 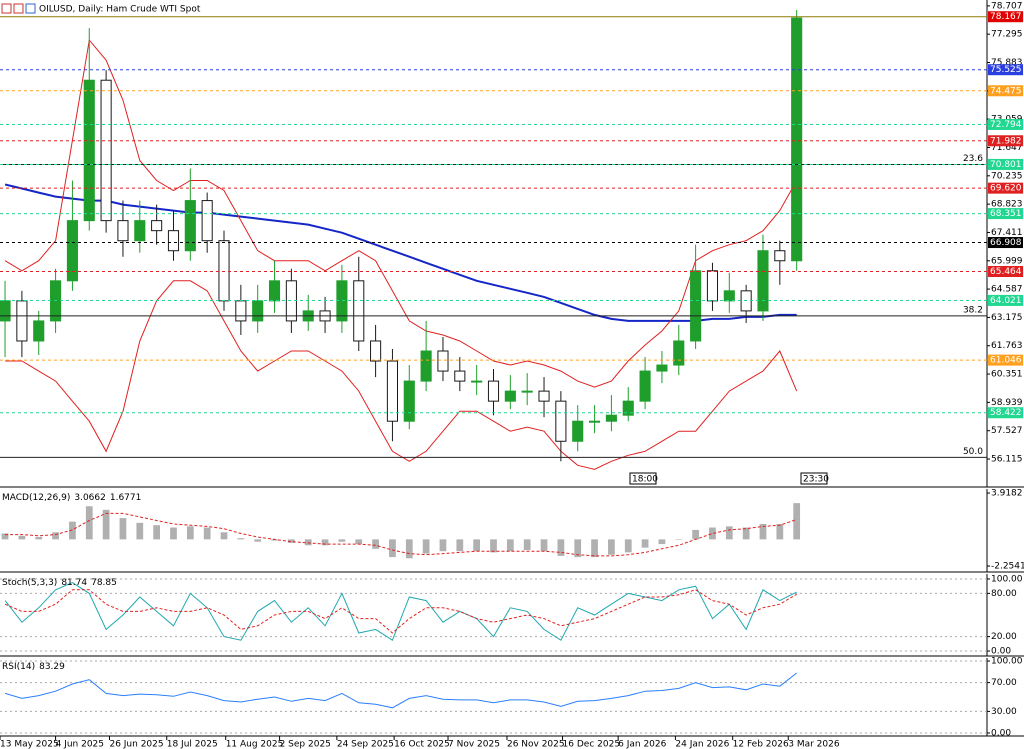 I want to click on indicator-name: RSI(14), so click(x=18, y=667).